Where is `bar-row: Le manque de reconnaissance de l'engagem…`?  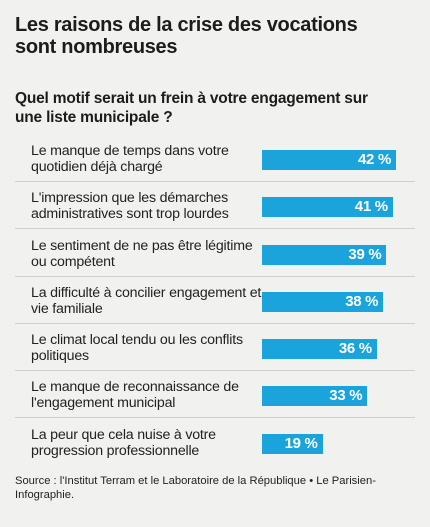
bar-row: Le manque de reconnaissance de l'engagem… is located at coordinates (215, 396).